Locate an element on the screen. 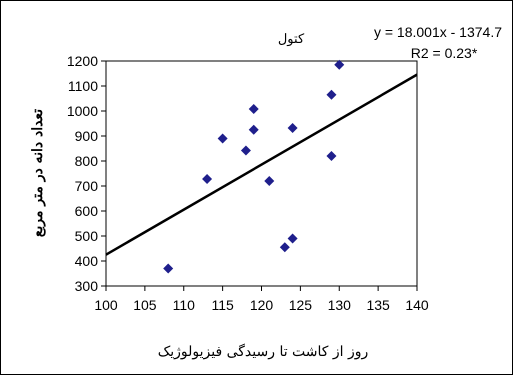 The height and width of the screenshot is (376, 513). y-tick-label: 900 is located at coordinates (87, 136).